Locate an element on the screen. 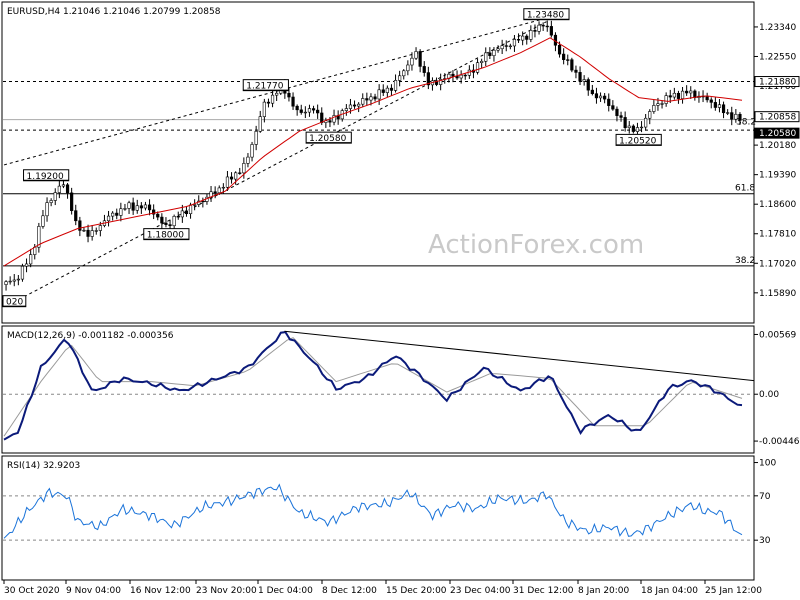  price-annotation-label-0: 1.23480 is located at coordinates (545, 16).